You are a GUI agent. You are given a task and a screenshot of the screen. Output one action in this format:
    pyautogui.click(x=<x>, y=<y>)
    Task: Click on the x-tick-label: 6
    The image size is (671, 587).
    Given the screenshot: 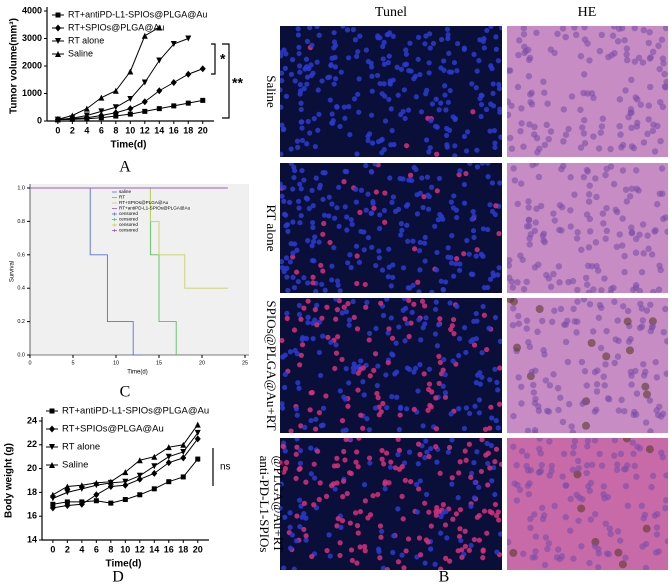 What is the action you would take?
    pyautogui.click(x=101, y=130)
    